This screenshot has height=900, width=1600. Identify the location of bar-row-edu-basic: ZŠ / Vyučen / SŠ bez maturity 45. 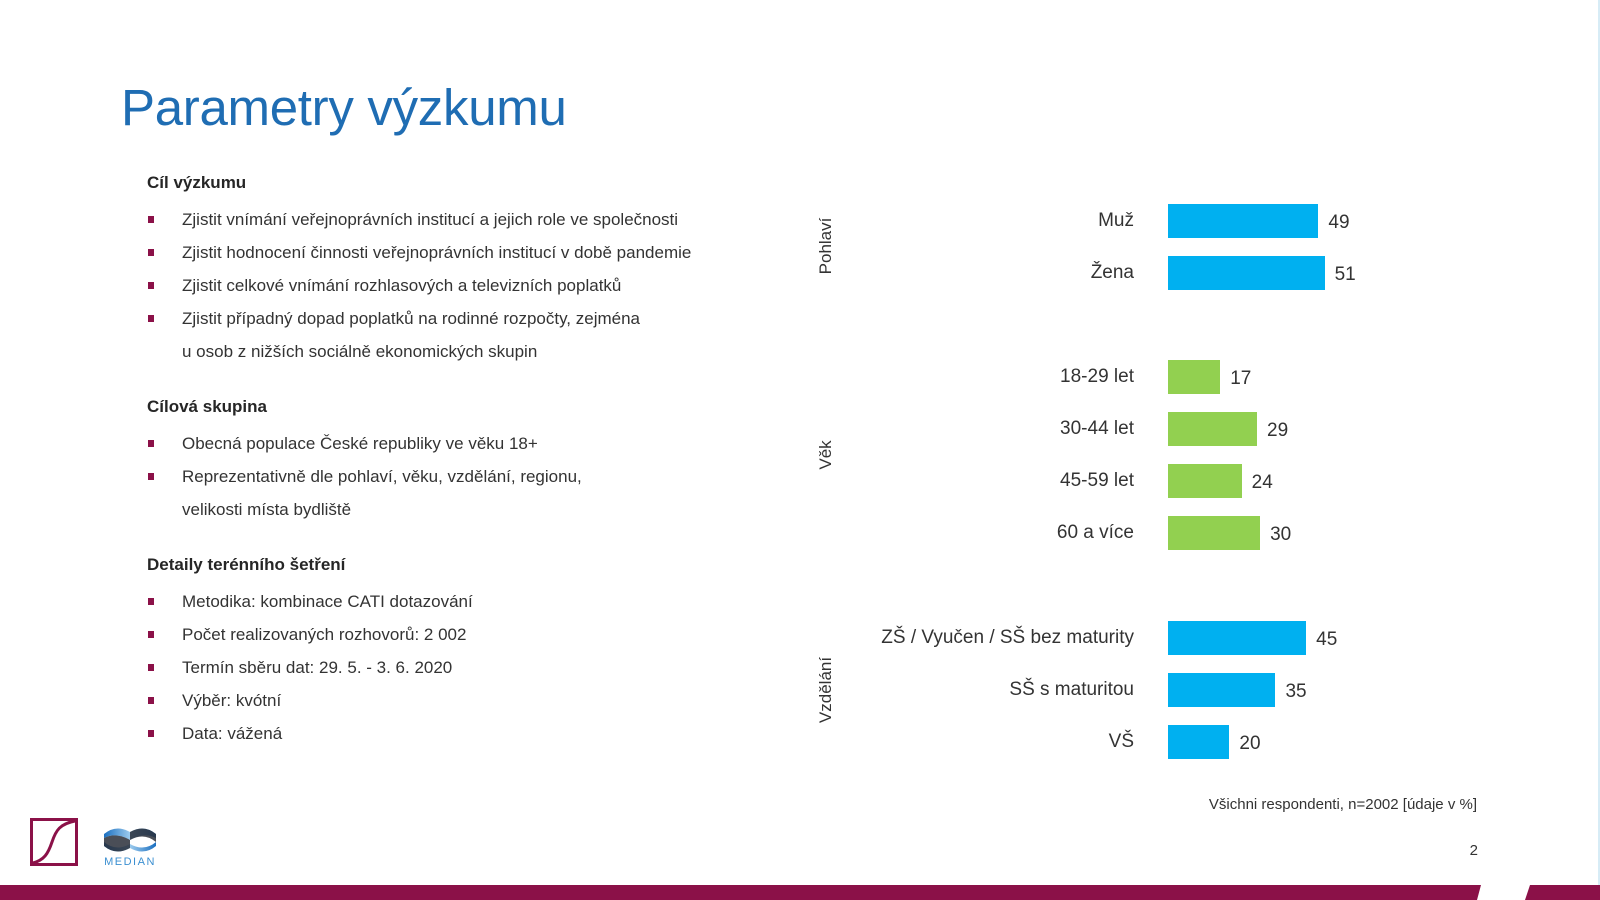
(1150, 638).